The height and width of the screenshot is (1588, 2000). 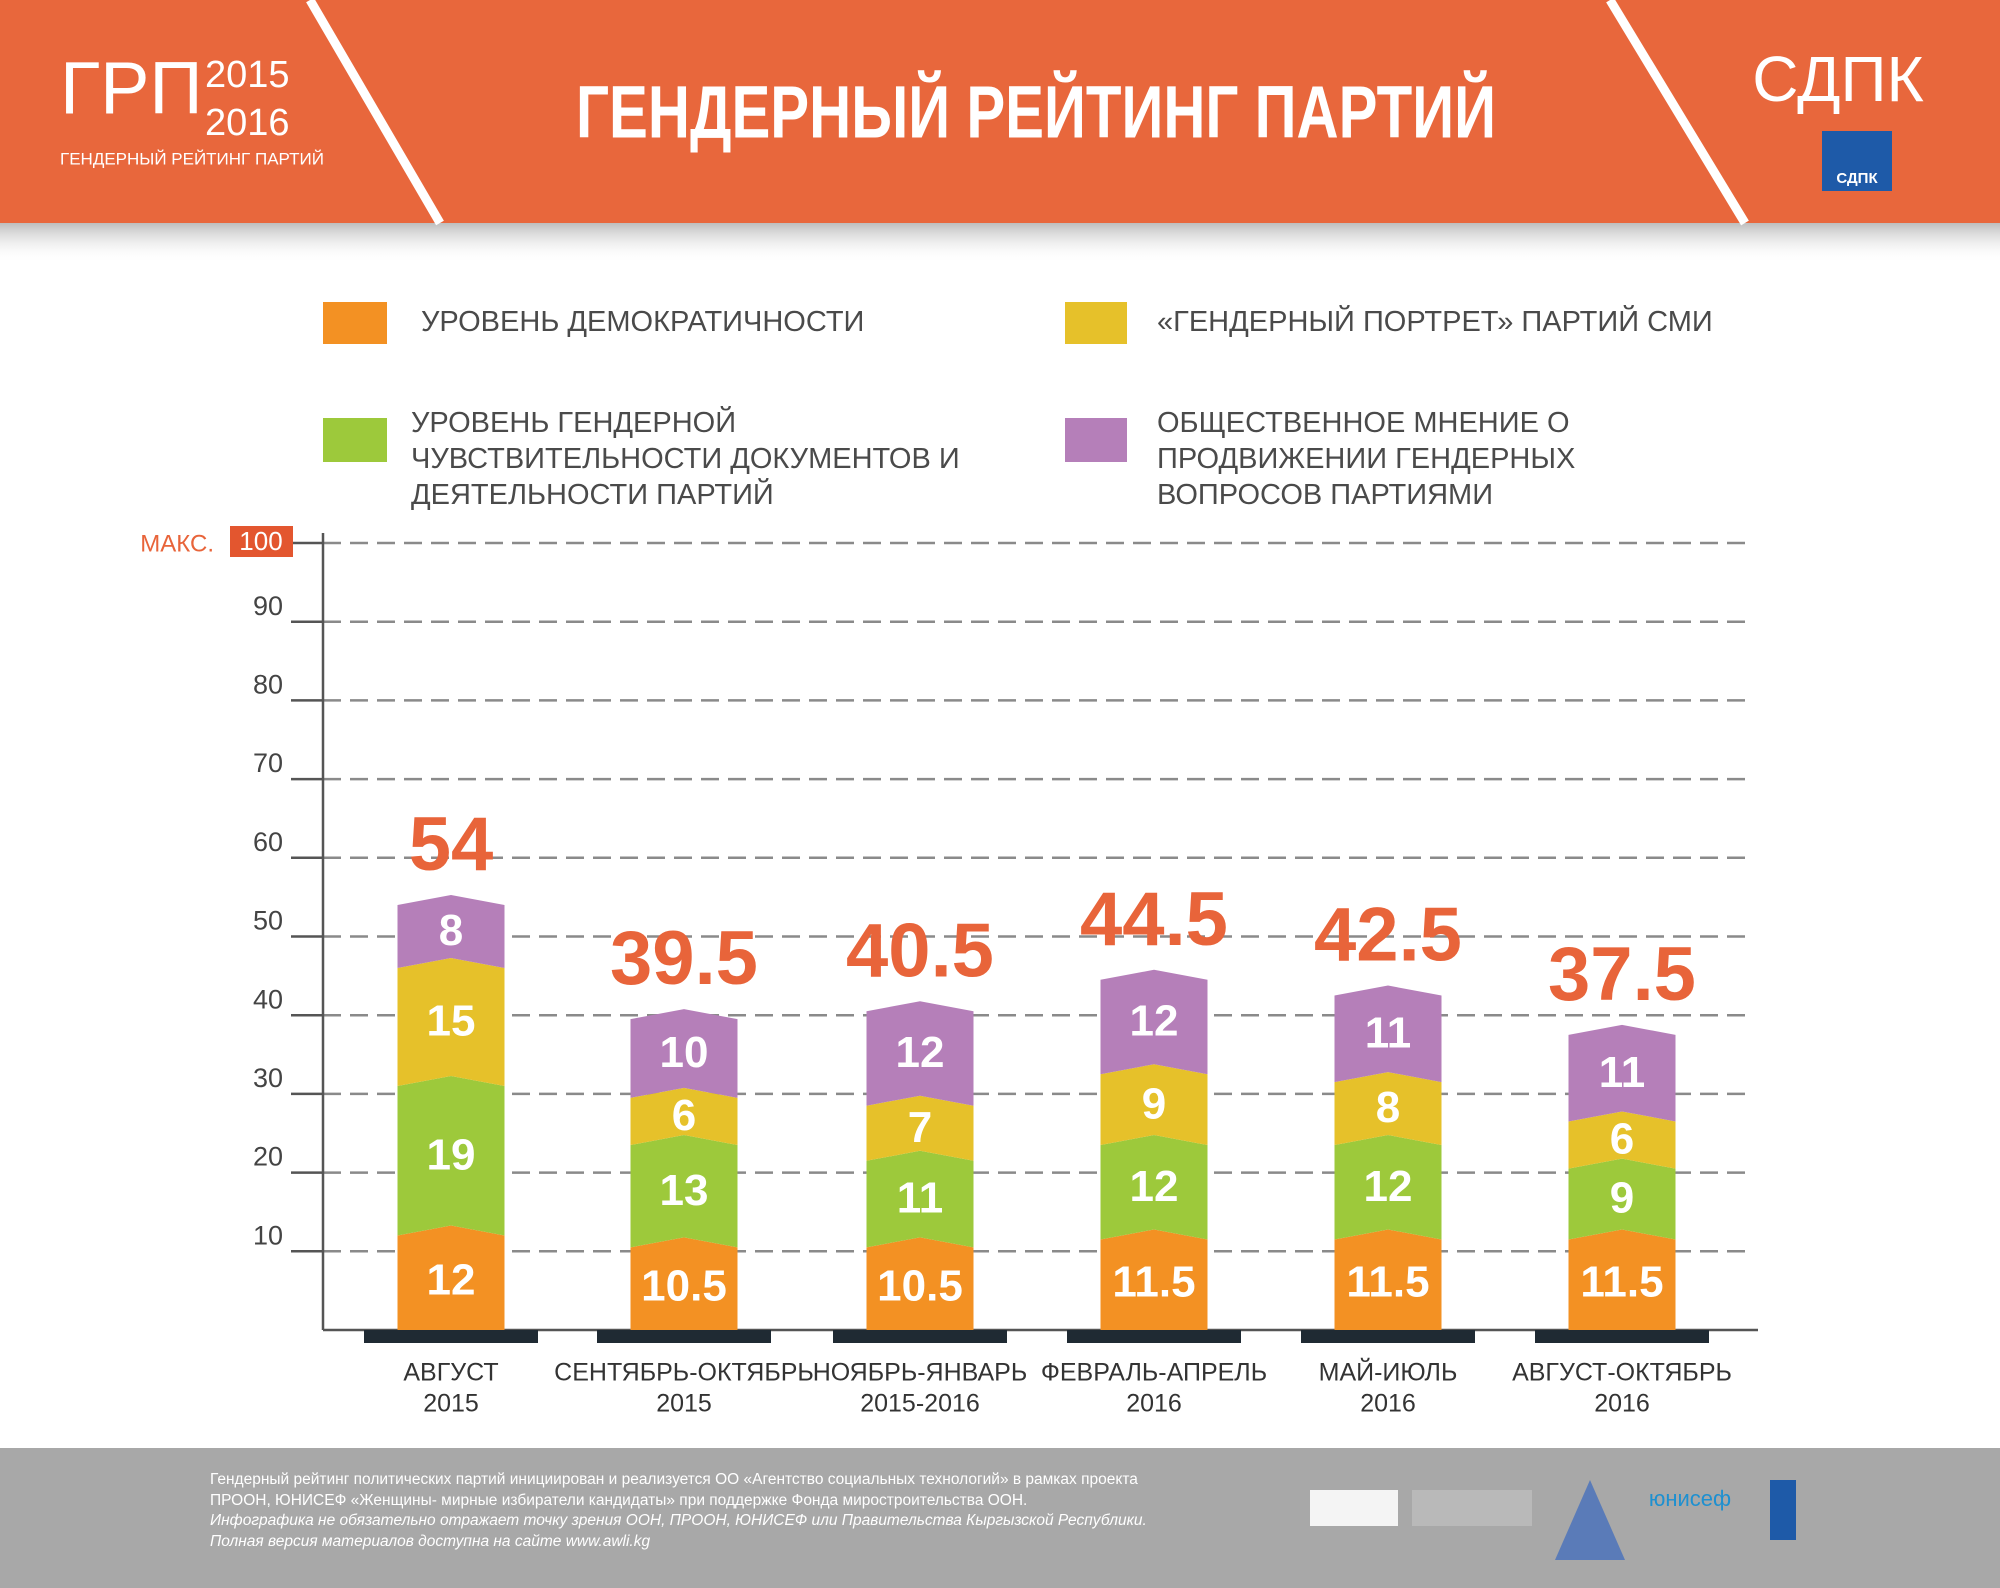 What do you see at coordinates (247, 123) in the screenshot?
I see `logo-year: 2016` at bounding box center [247, 123].